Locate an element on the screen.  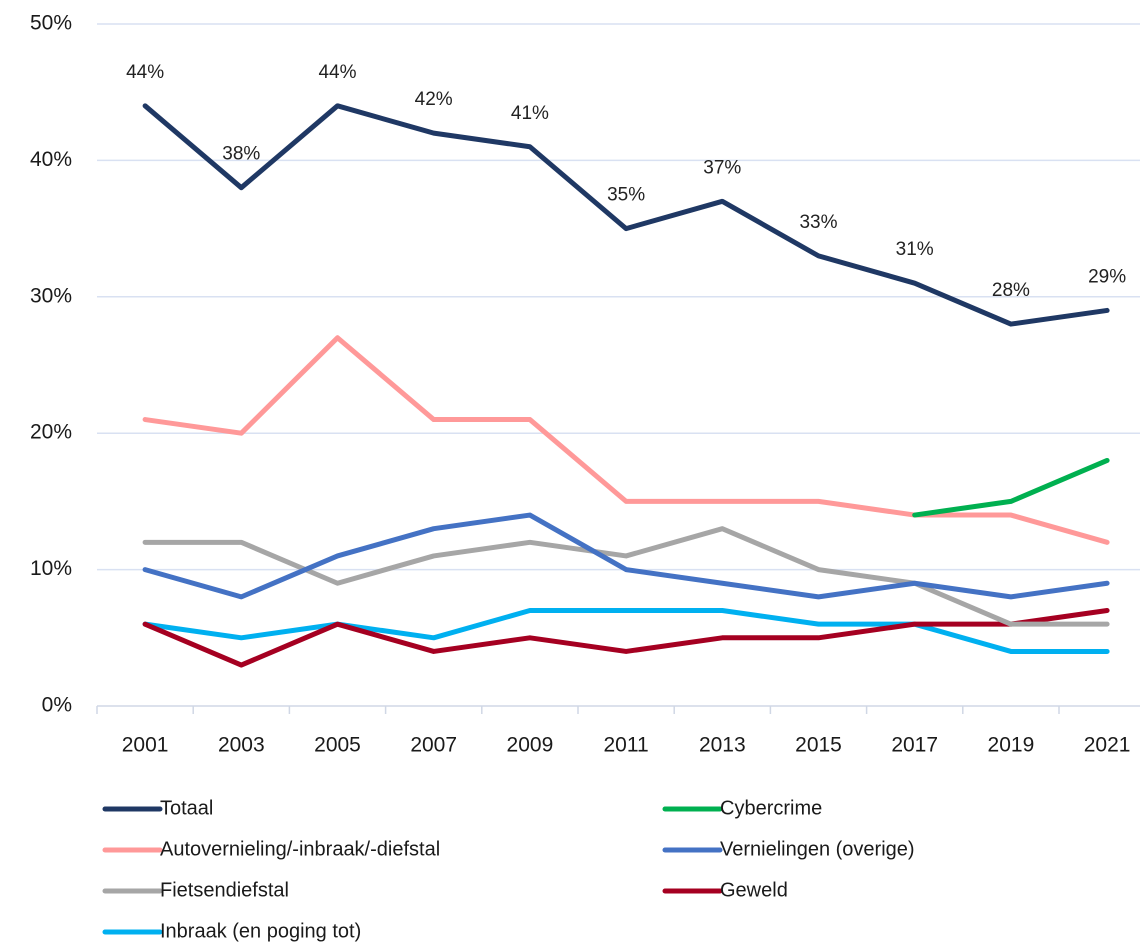
x-tick-label: 2015 is located at coordinates (818, 745).